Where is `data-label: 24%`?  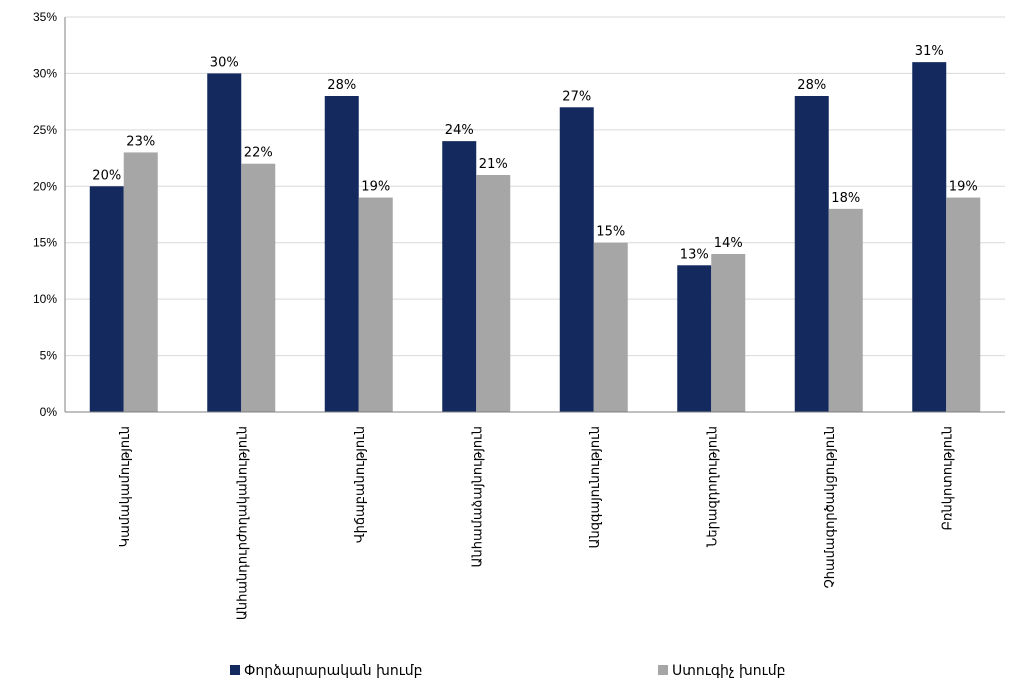 data-label: 24% is located at coordinates (459, 130).